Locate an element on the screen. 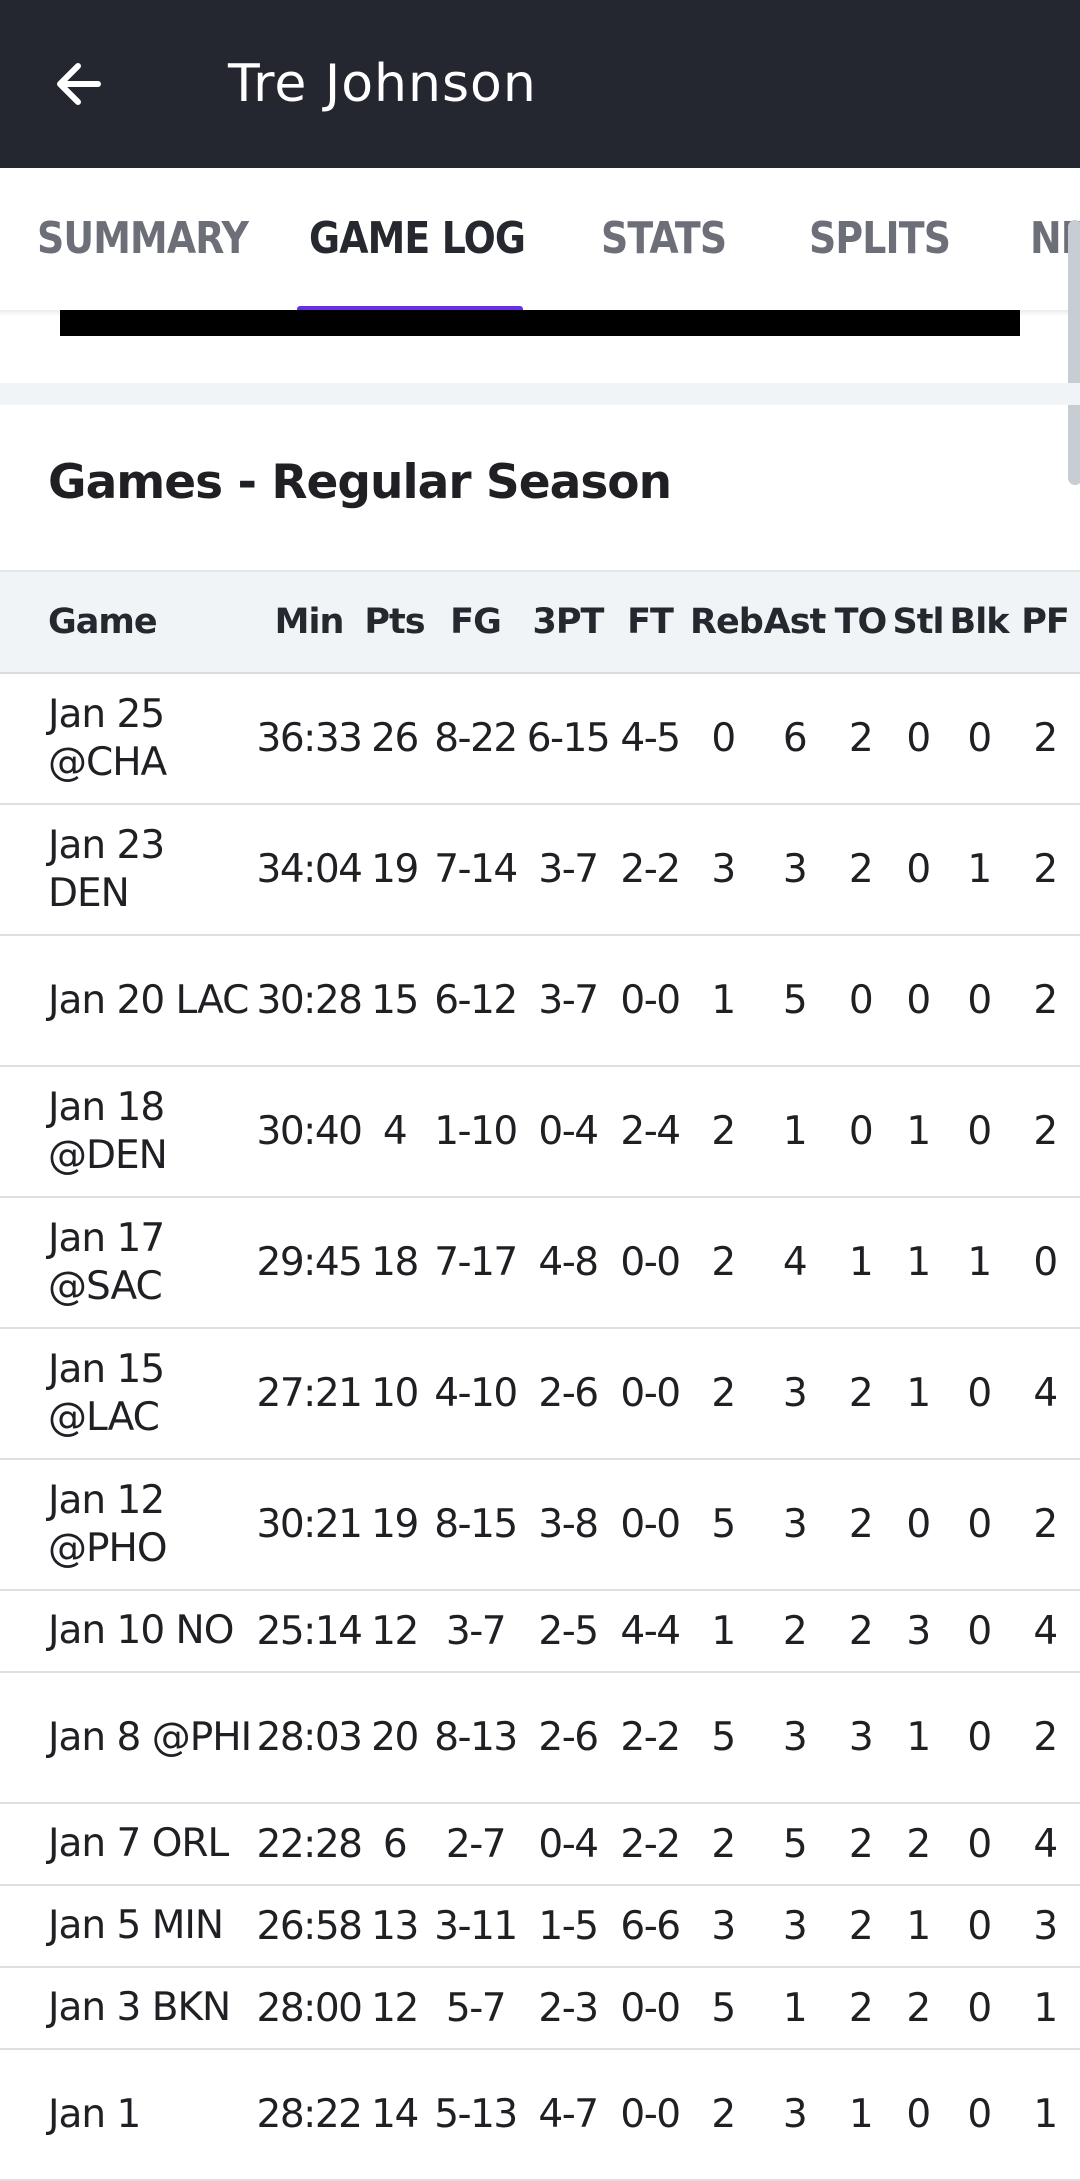 The height and width of the screenshot is (2181, 1080). table-row: Jan 18 @DEN 30:40 4 1-10 0-4 2-4 2 1 0 1 0 2 is located at coordinates (540, 1132).